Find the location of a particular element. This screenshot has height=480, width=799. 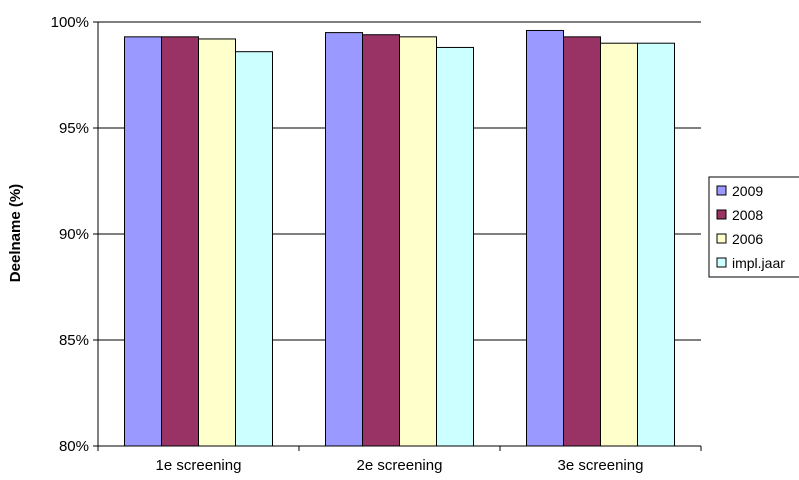

y-tick-label: 95% is located at coordinates (74, 128).